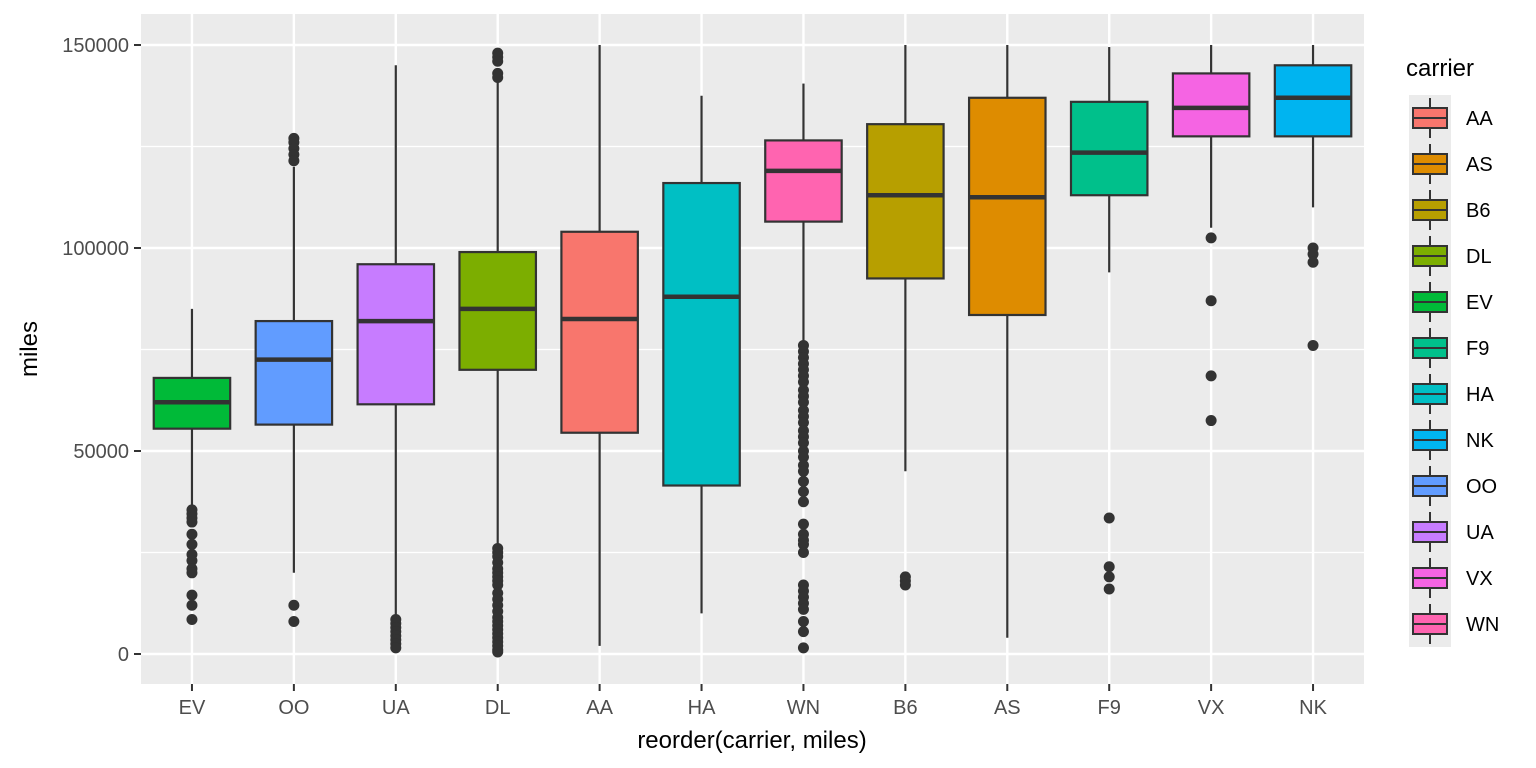  Describe the element at coordinates (396, 708) in the screenshot. I see `x-tick-label: UA` at that location.